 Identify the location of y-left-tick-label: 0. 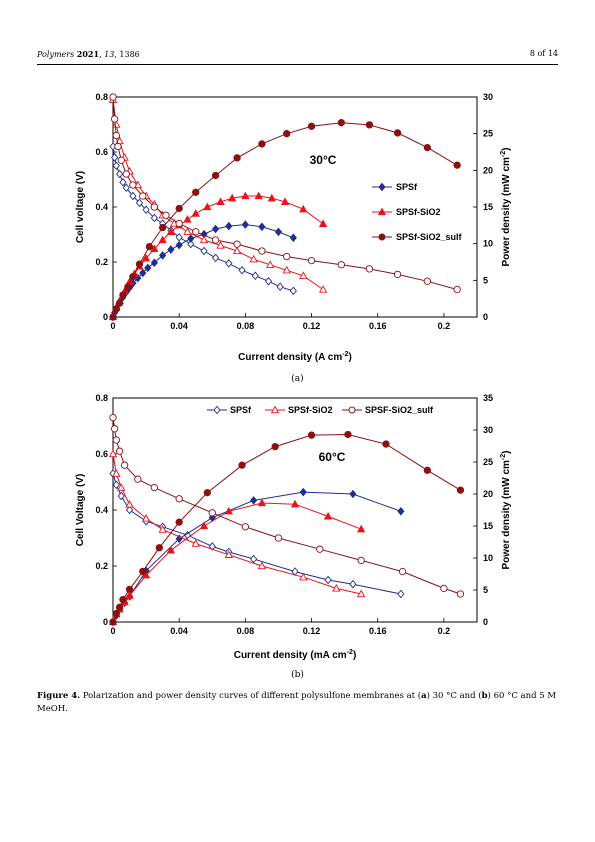
(105, 622).